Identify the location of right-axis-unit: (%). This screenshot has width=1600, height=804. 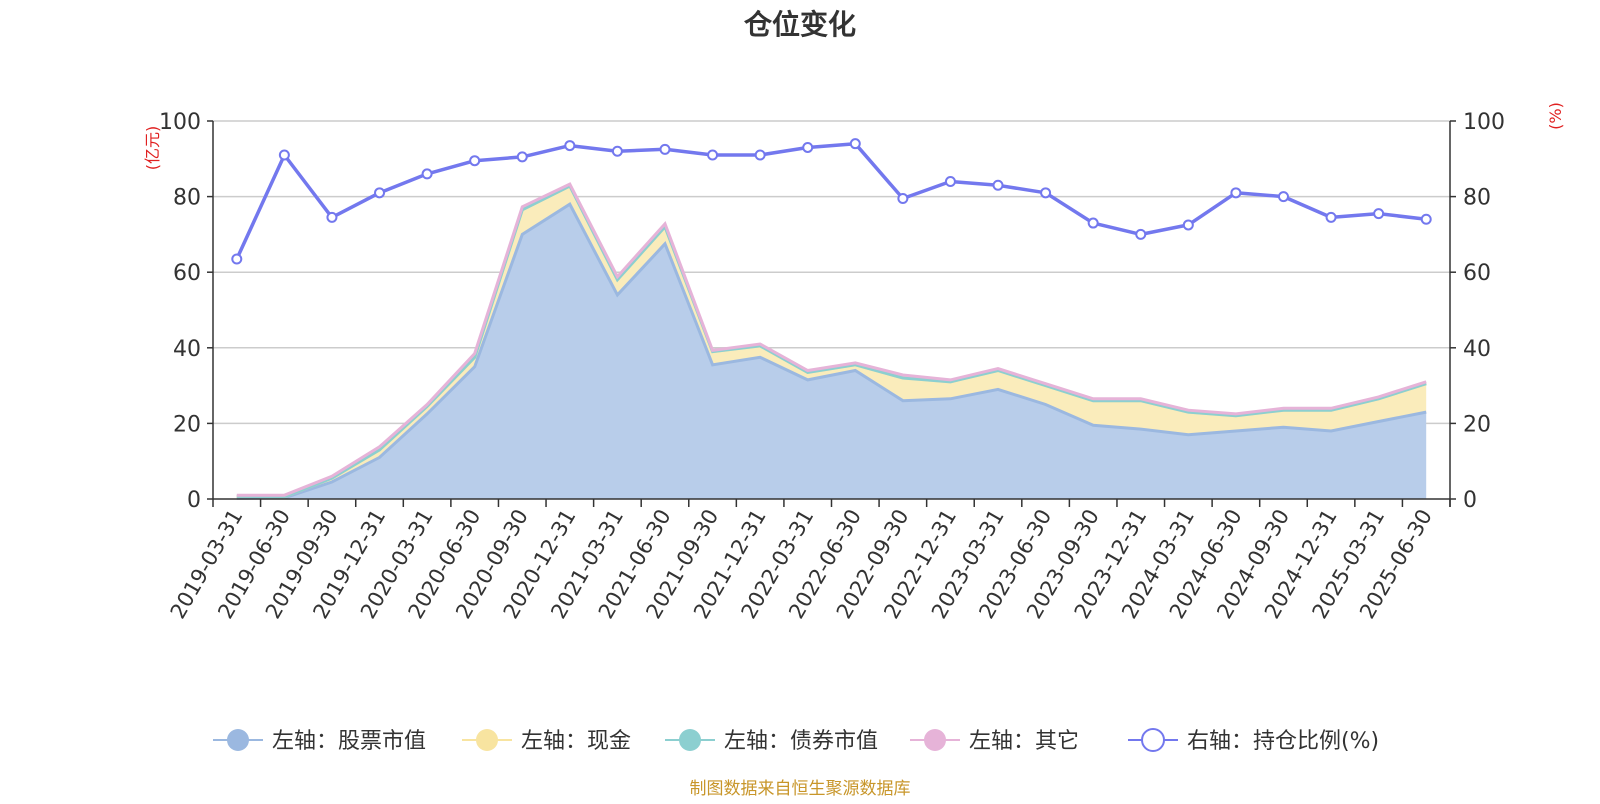
(1555, 116).